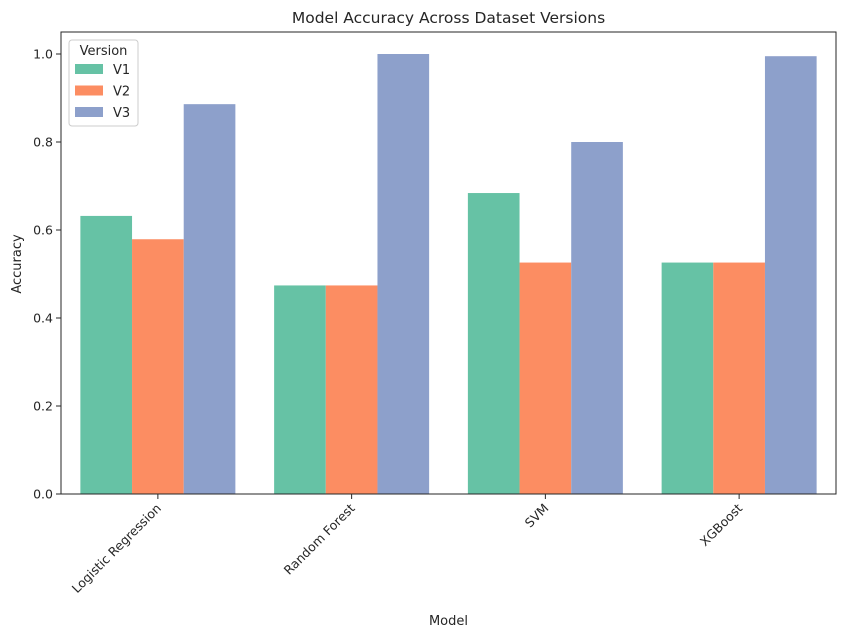 The image size is (846, 637). I want to click on y-tick-label: 0.8, so click(43, 142).